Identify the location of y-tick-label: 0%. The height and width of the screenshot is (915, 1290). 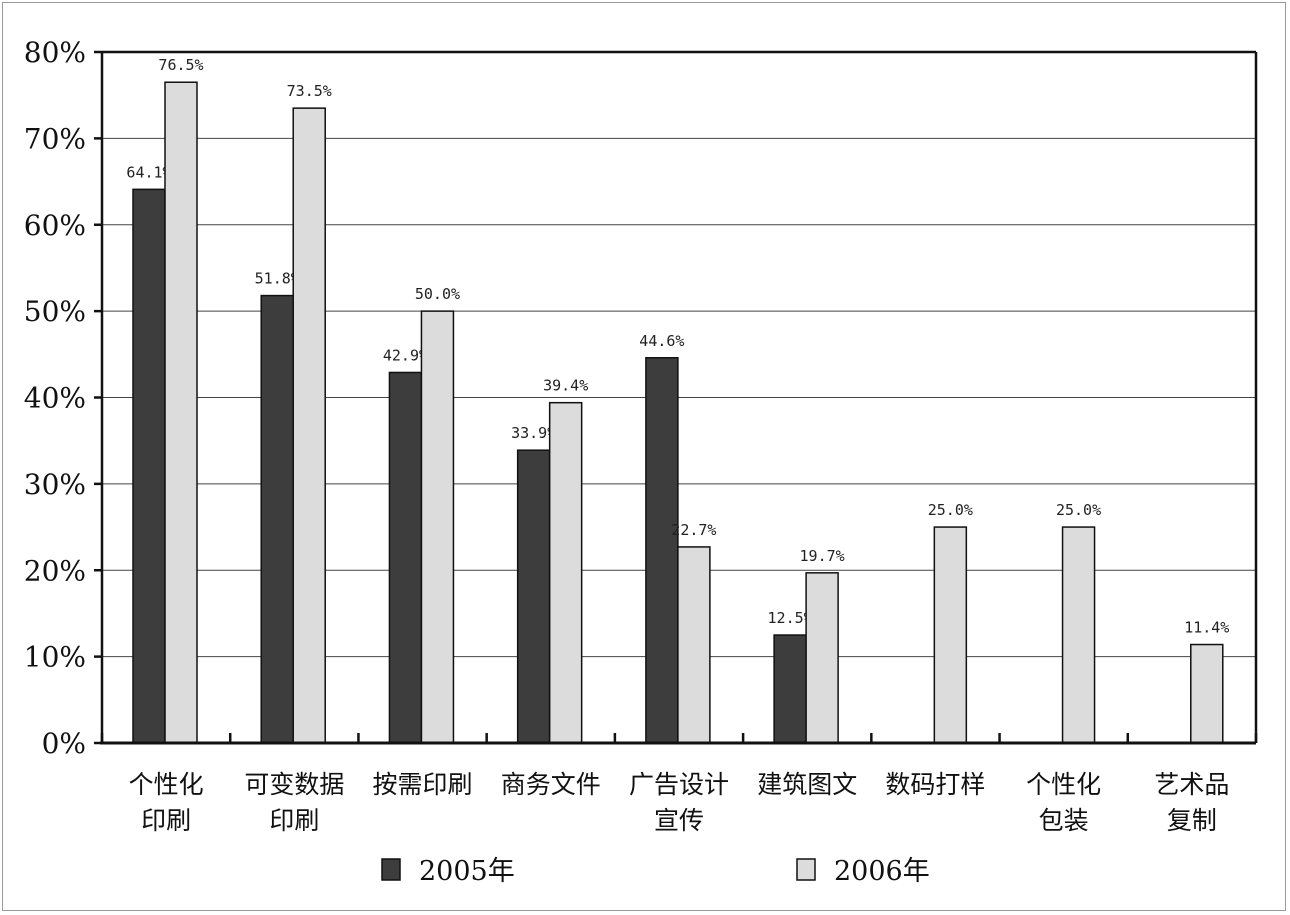
(64, 743).